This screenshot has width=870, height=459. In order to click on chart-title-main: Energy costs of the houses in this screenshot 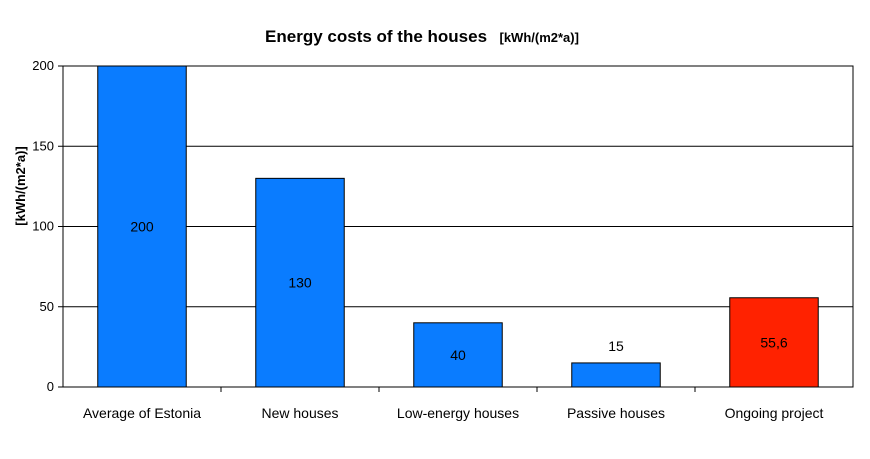, I will do `click(376, 36)`.